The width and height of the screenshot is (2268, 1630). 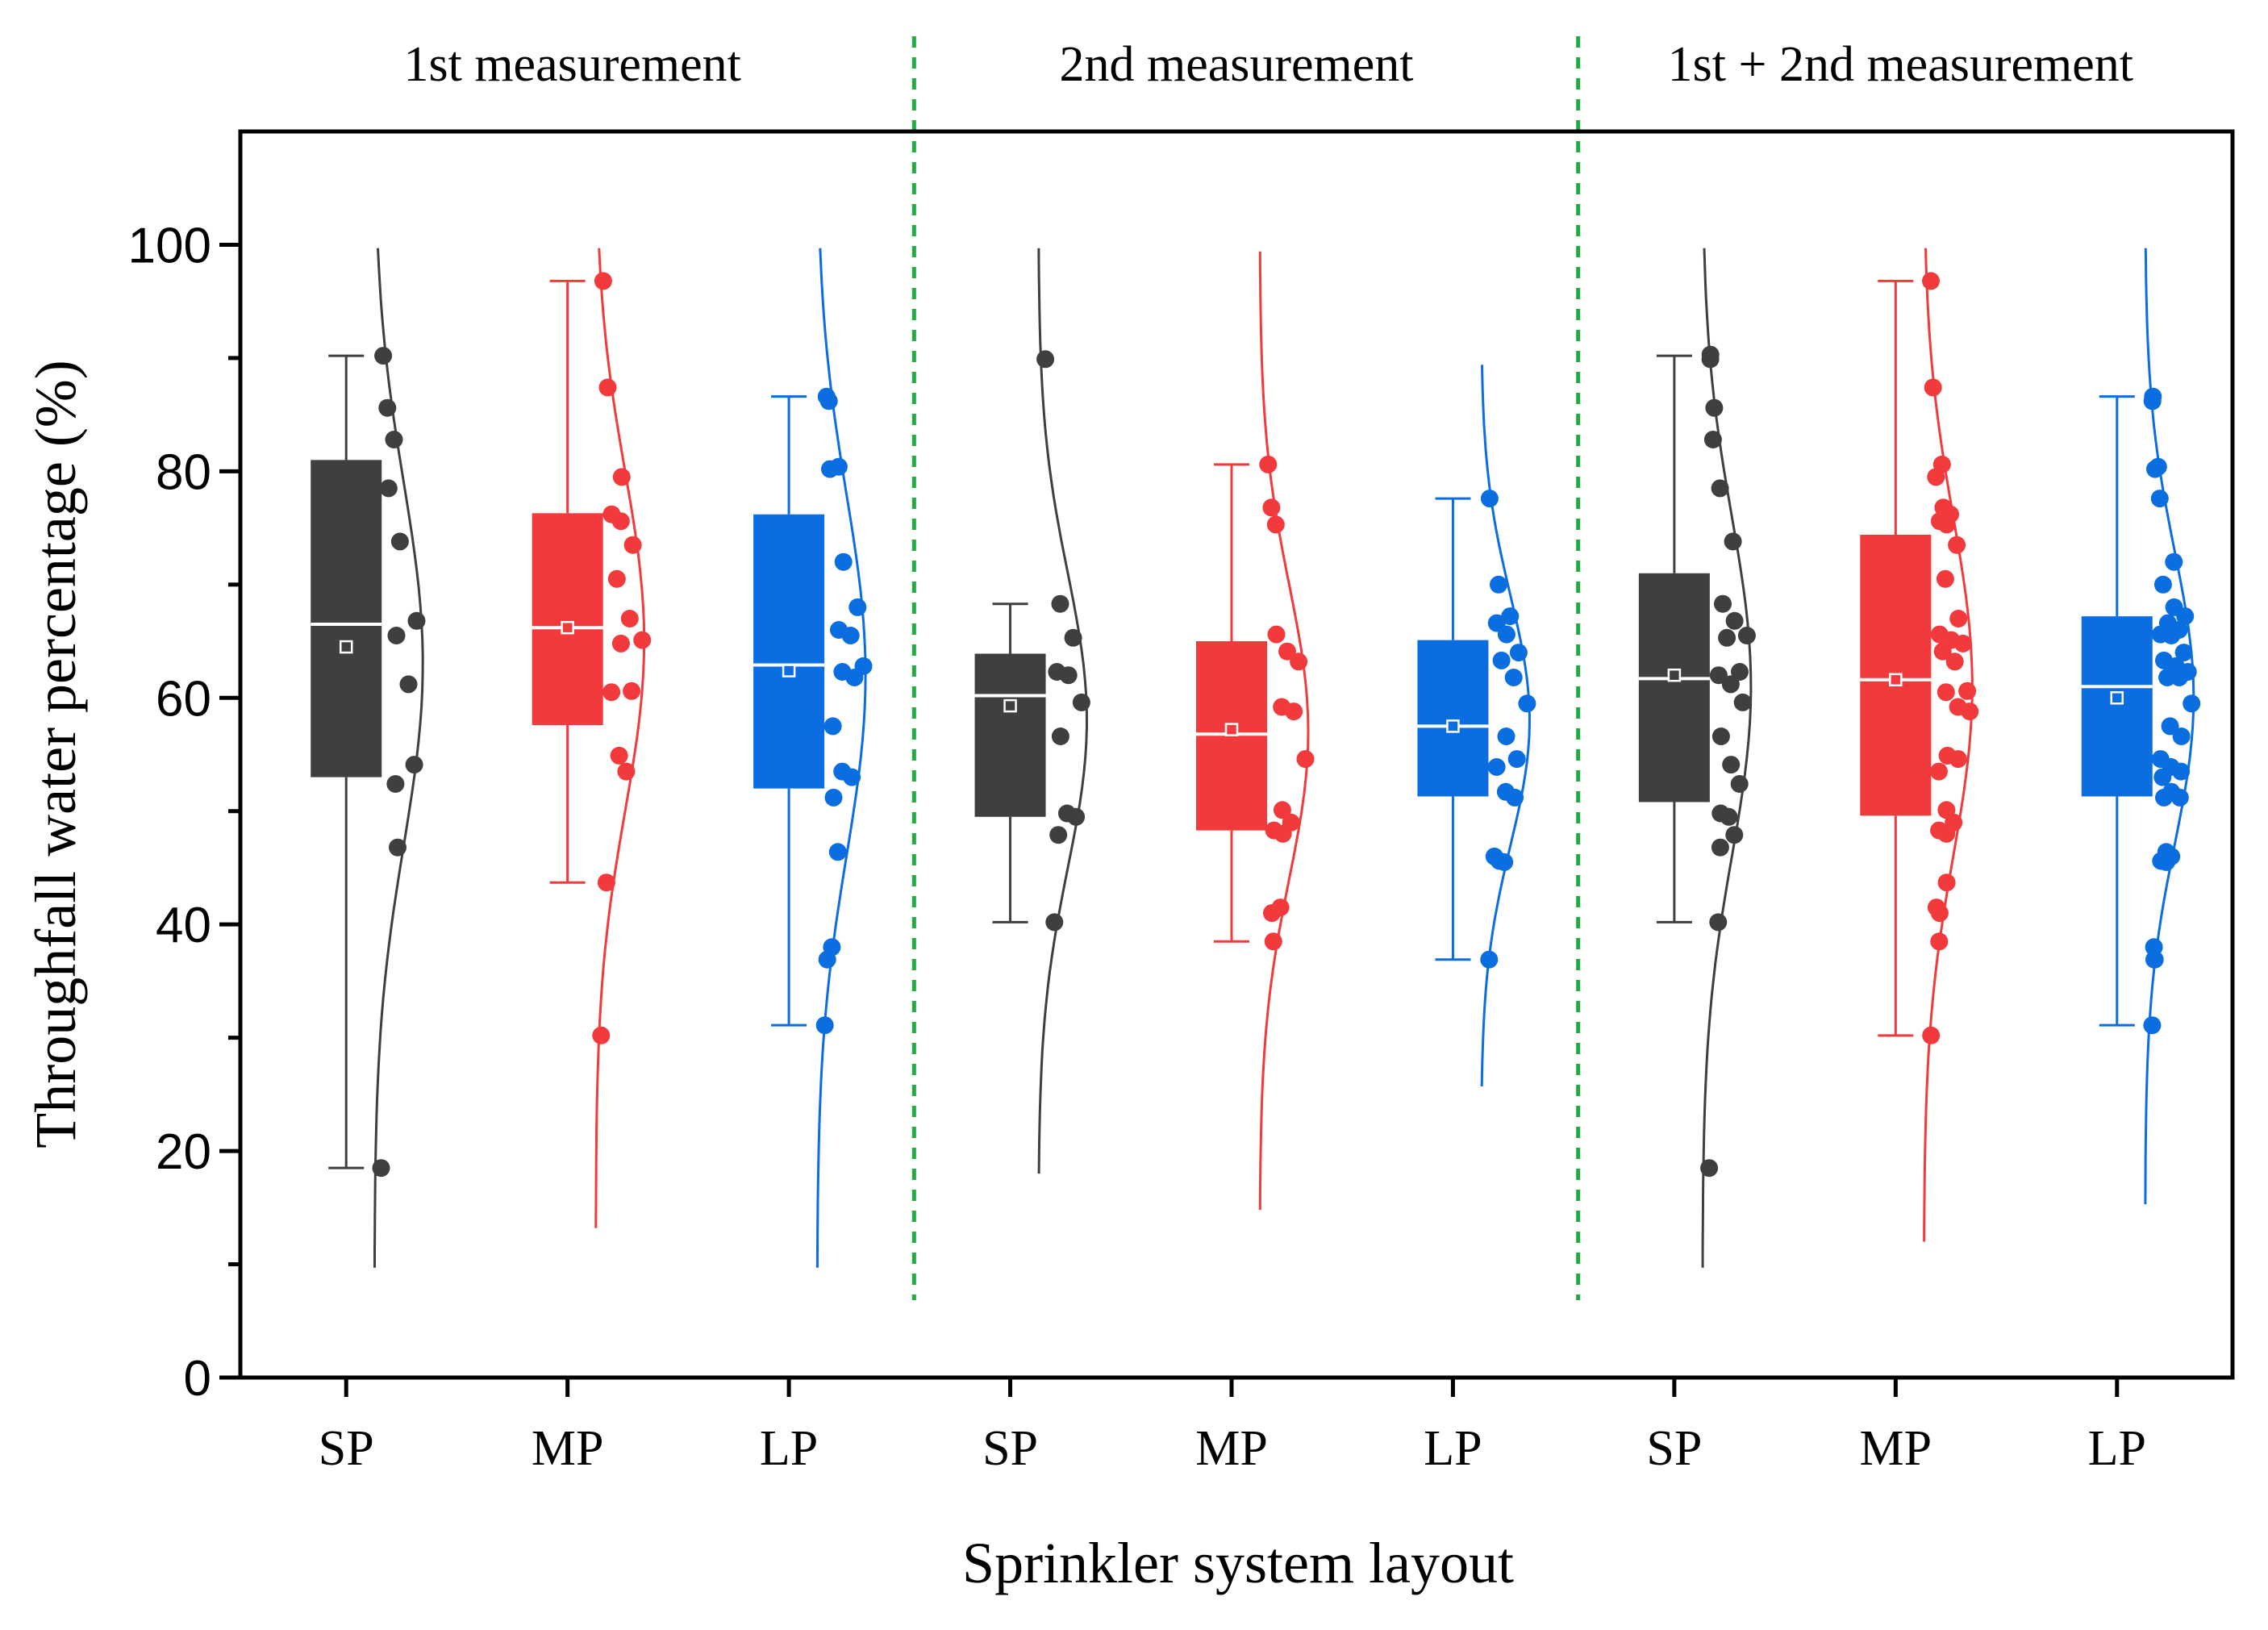 What do you see at coordinates (568, 1448) in the screenshot?
I see `x-tick-label: MP` at bounding box center [568, 1448].